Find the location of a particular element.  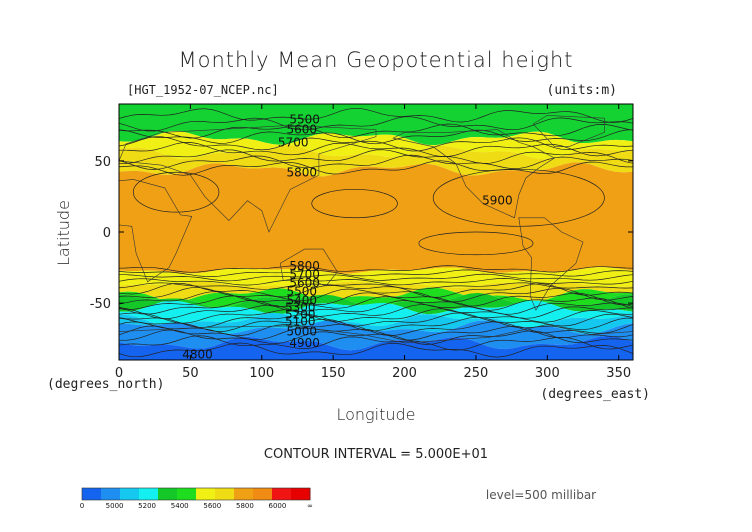

x-units-label: (degrees_east) is located at coordinates (595, 394).